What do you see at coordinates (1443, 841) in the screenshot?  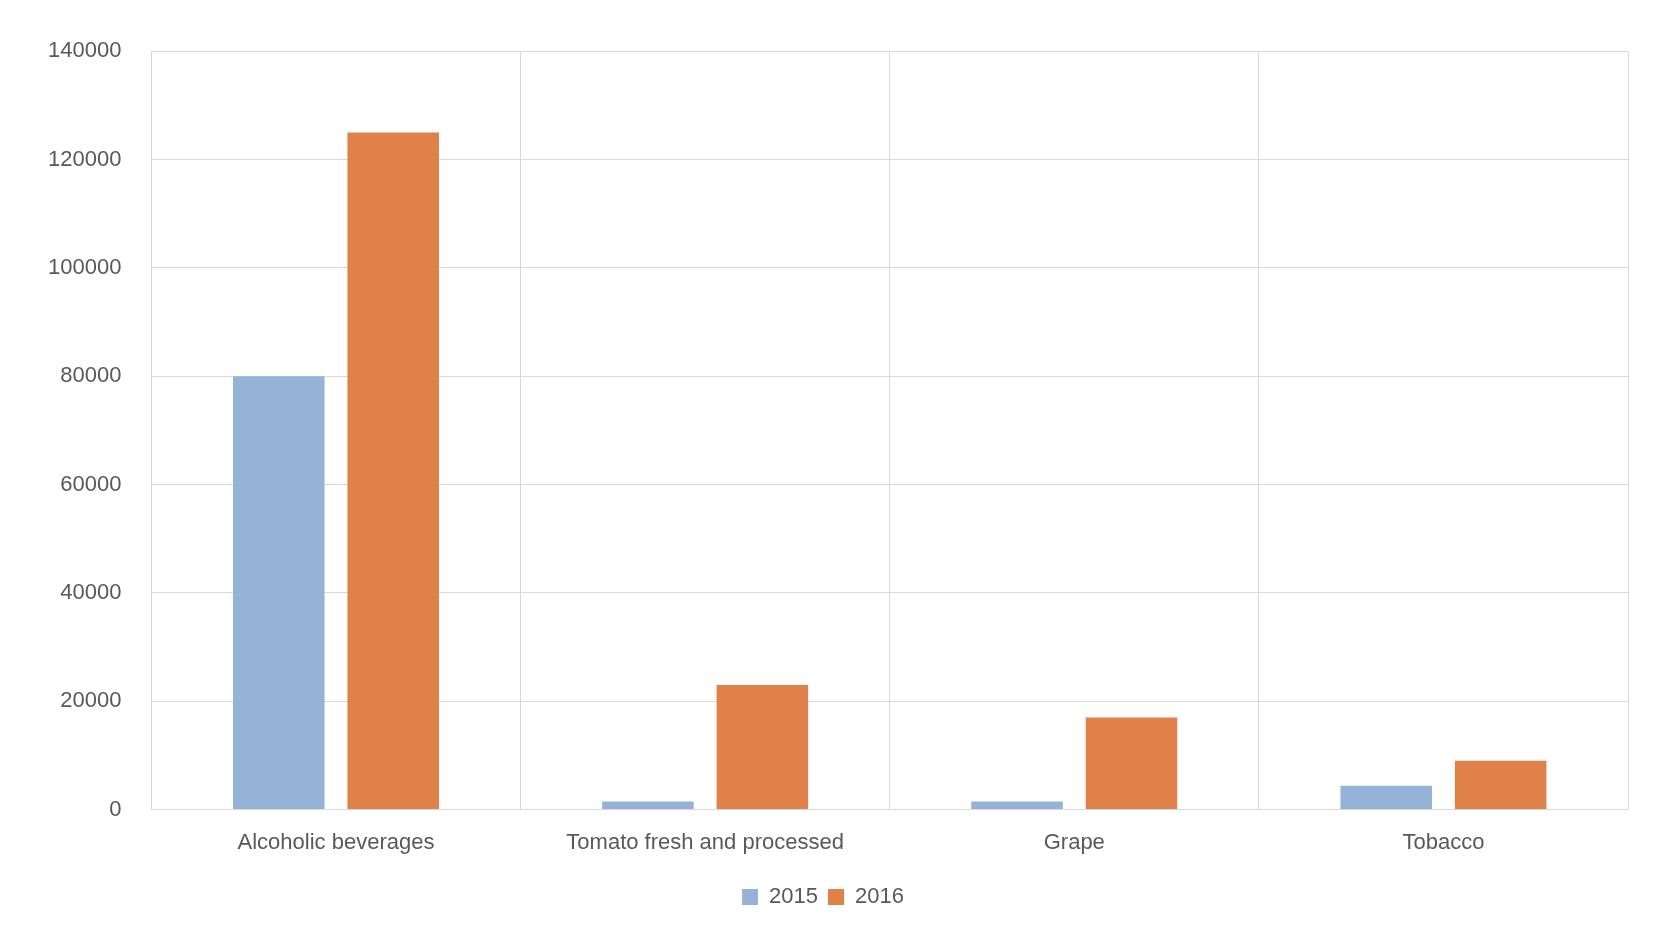 I see `x-tick-label: Tobacco` at bounding box center [1443, 841].